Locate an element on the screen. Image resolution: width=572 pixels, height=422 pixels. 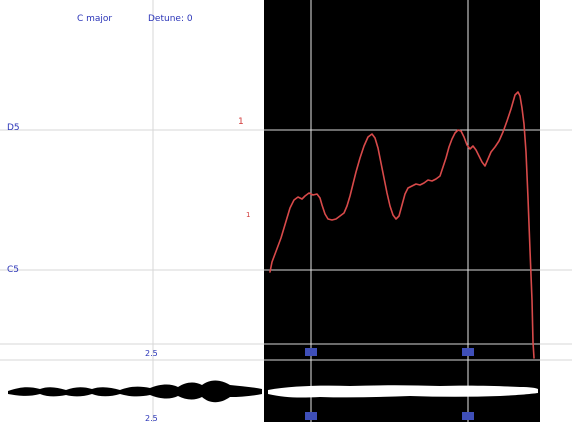
waveform-unselected is located at coordinates (135, 391).